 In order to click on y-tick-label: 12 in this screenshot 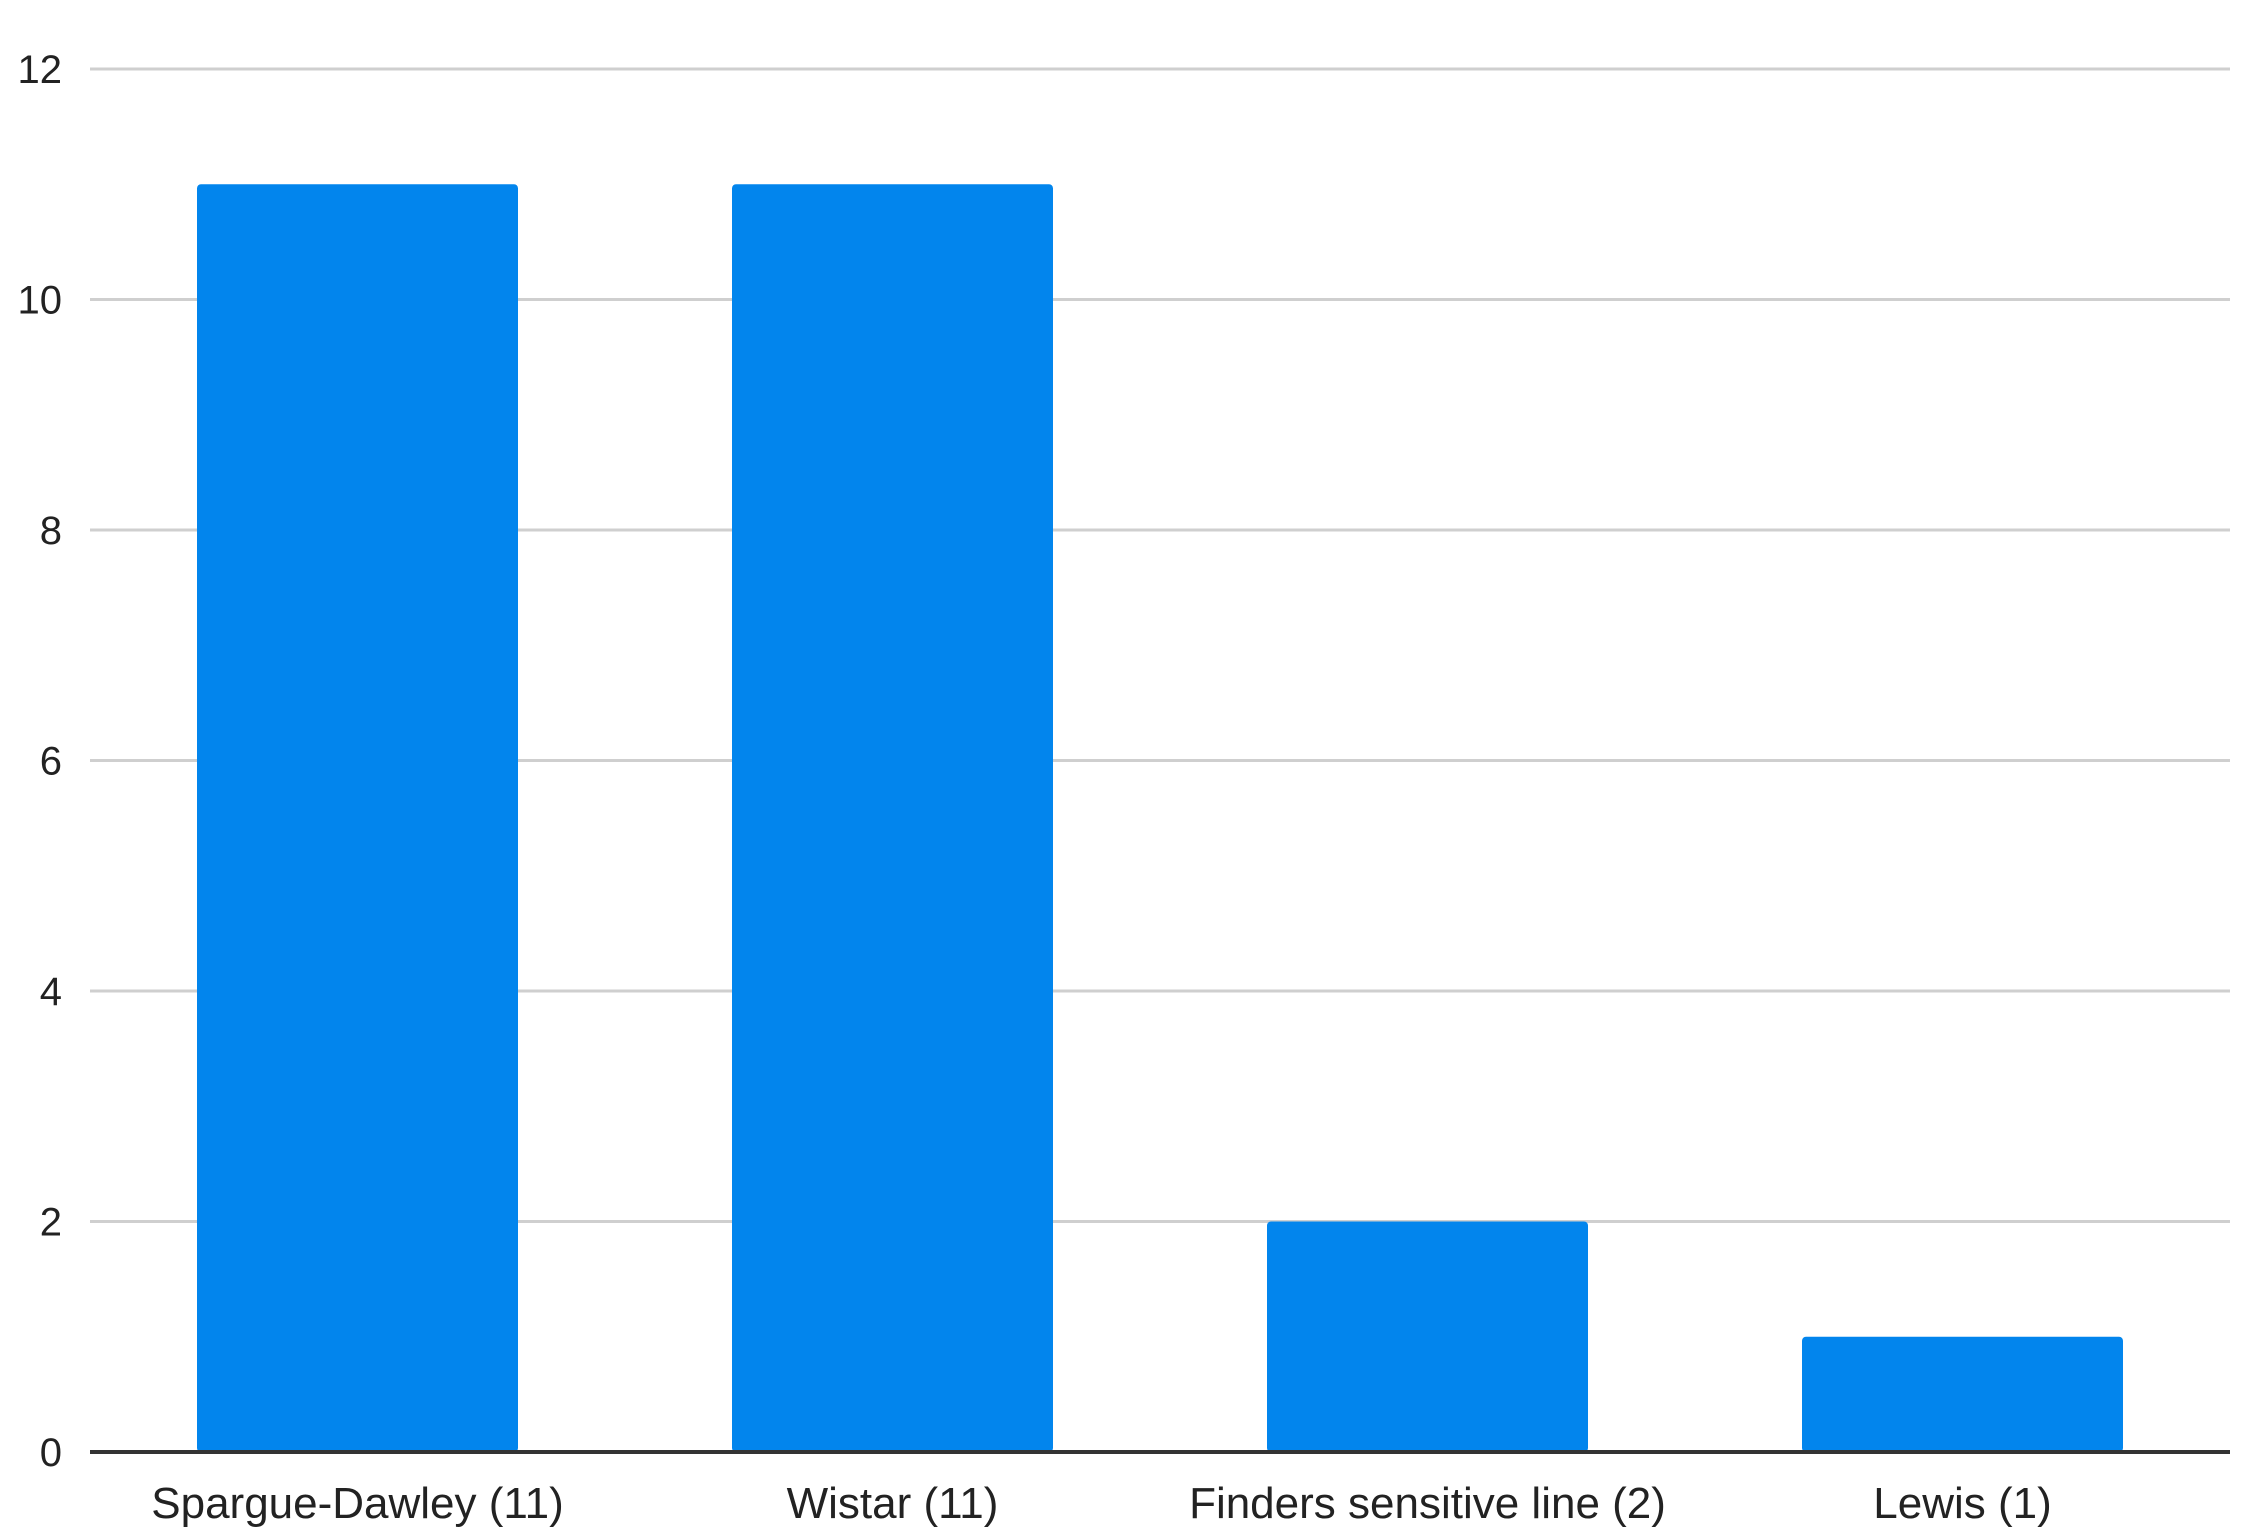, I will do `click(40, 70)`.